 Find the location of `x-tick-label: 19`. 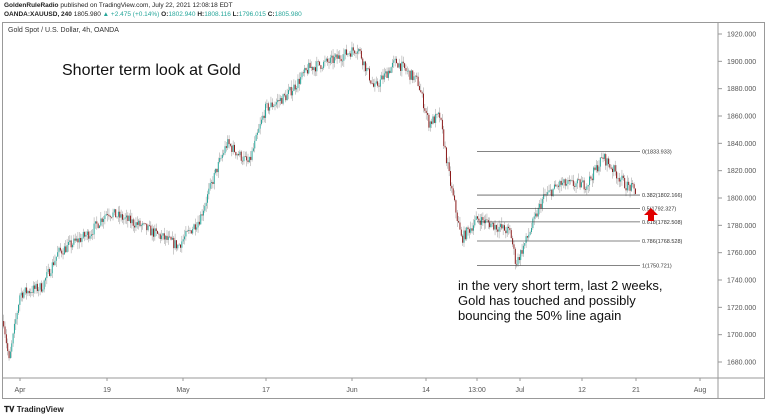

x-tick-label: 19 is located at coordinates (107, 390).